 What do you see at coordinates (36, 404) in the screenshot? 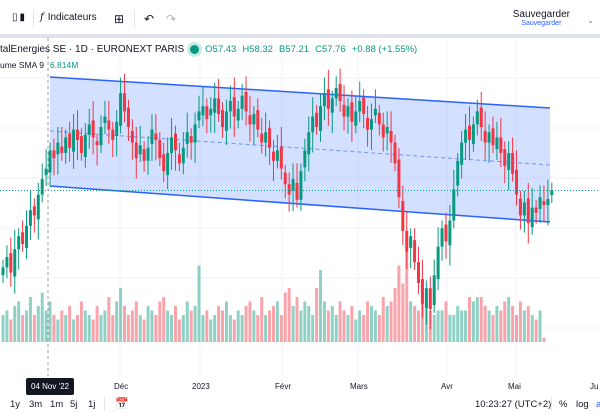
I see `range-3m: 3m` at bounding box center [36, 404].